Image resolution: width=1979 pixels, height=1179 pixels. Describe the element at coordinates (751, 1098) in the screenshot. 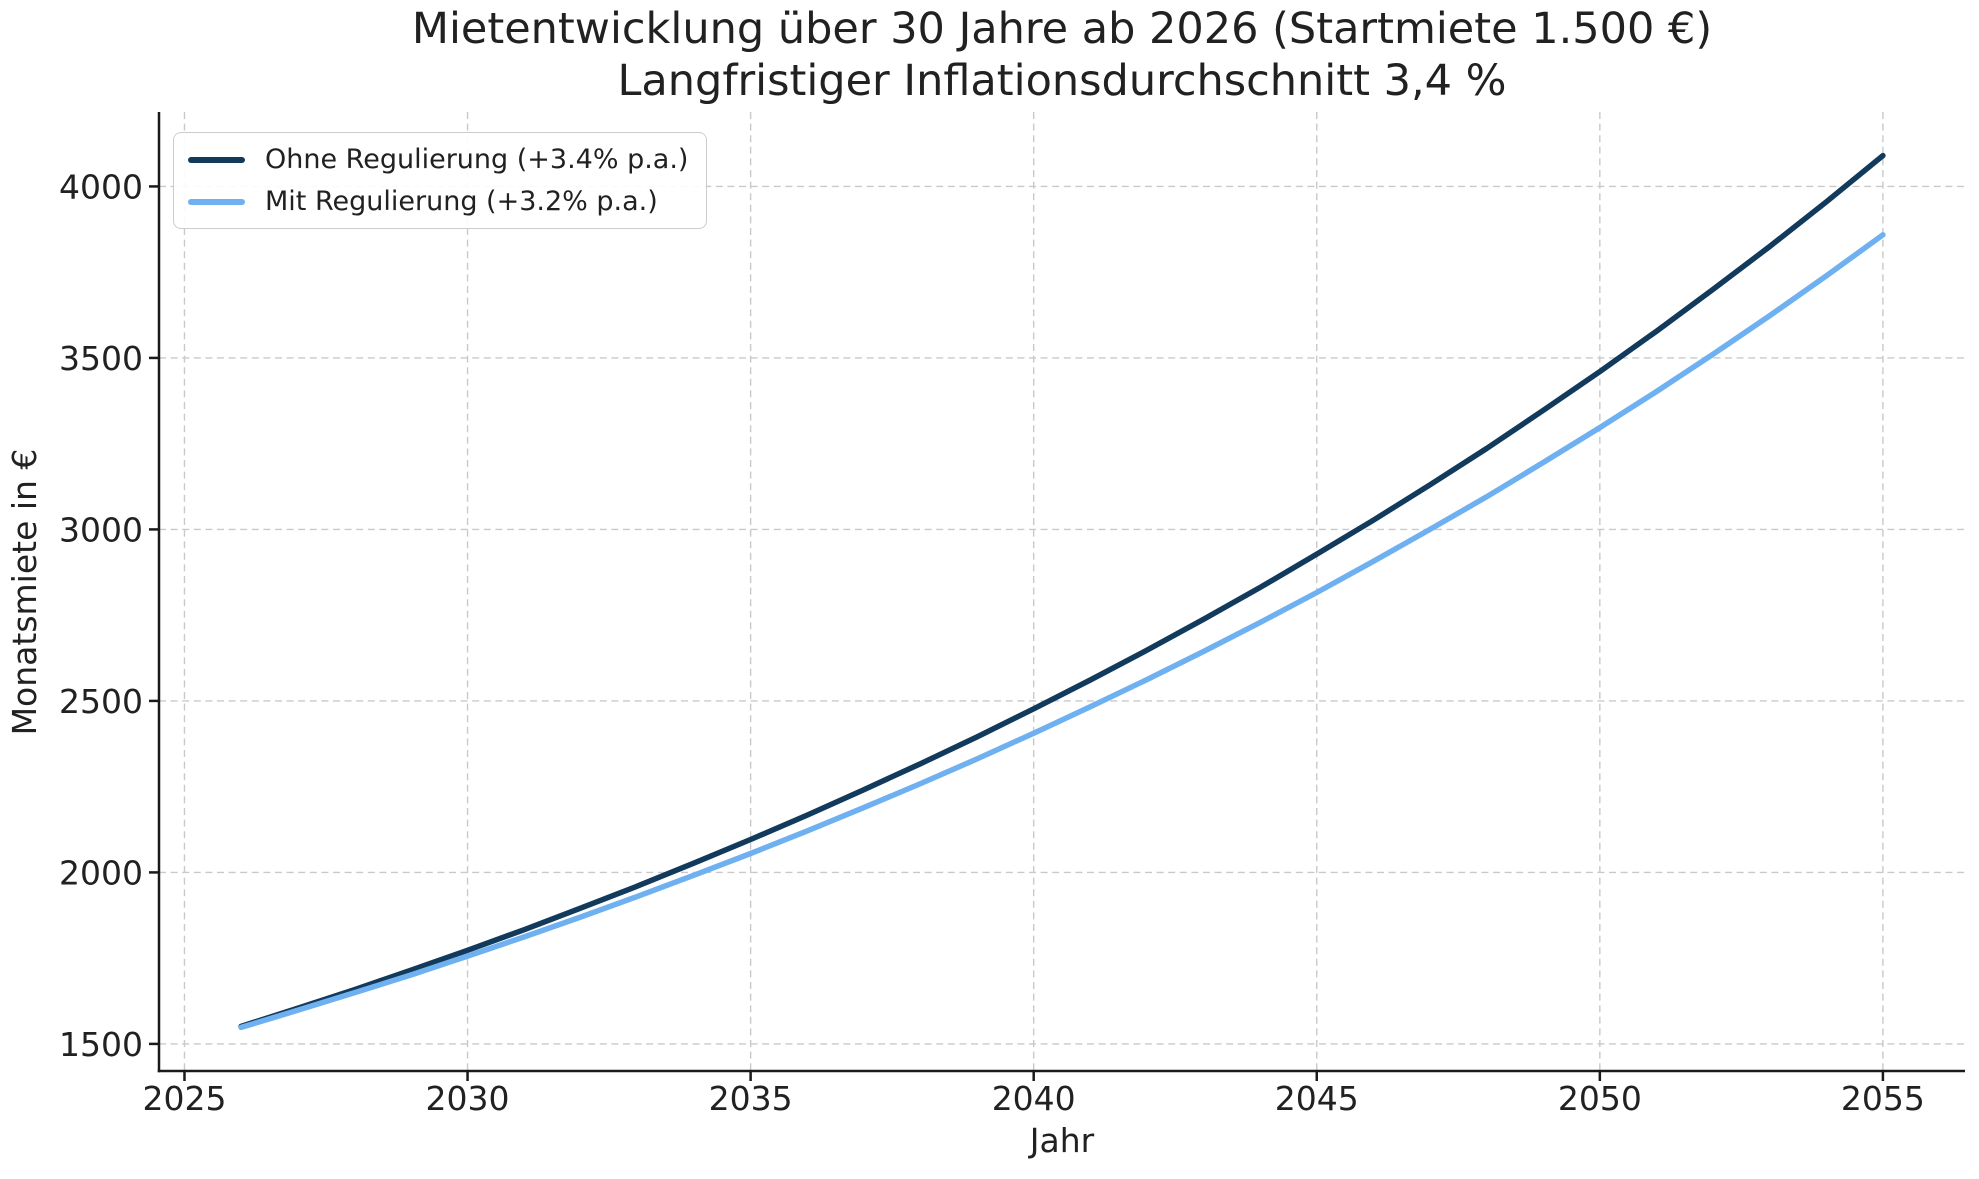

I see `x-tick-label: 2035` at that location.